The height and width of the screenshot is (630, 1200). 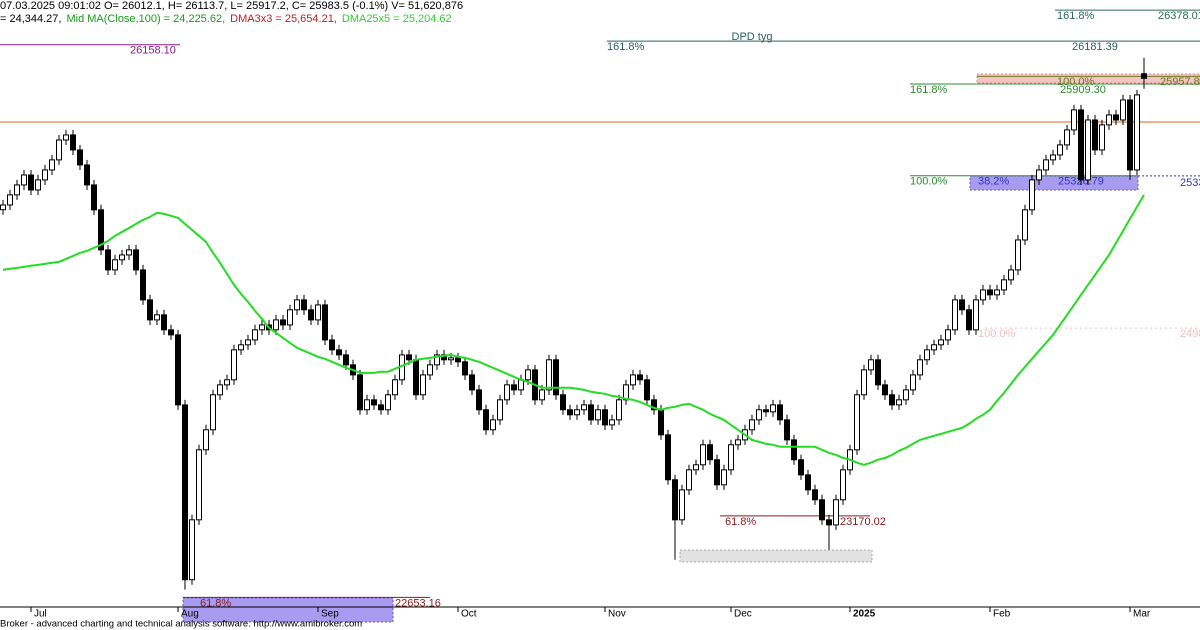 What do you see at coordinates (1095, 47) in the screenshot?
I see `level-label: 26181.39` at bounding box center [1095, 47].